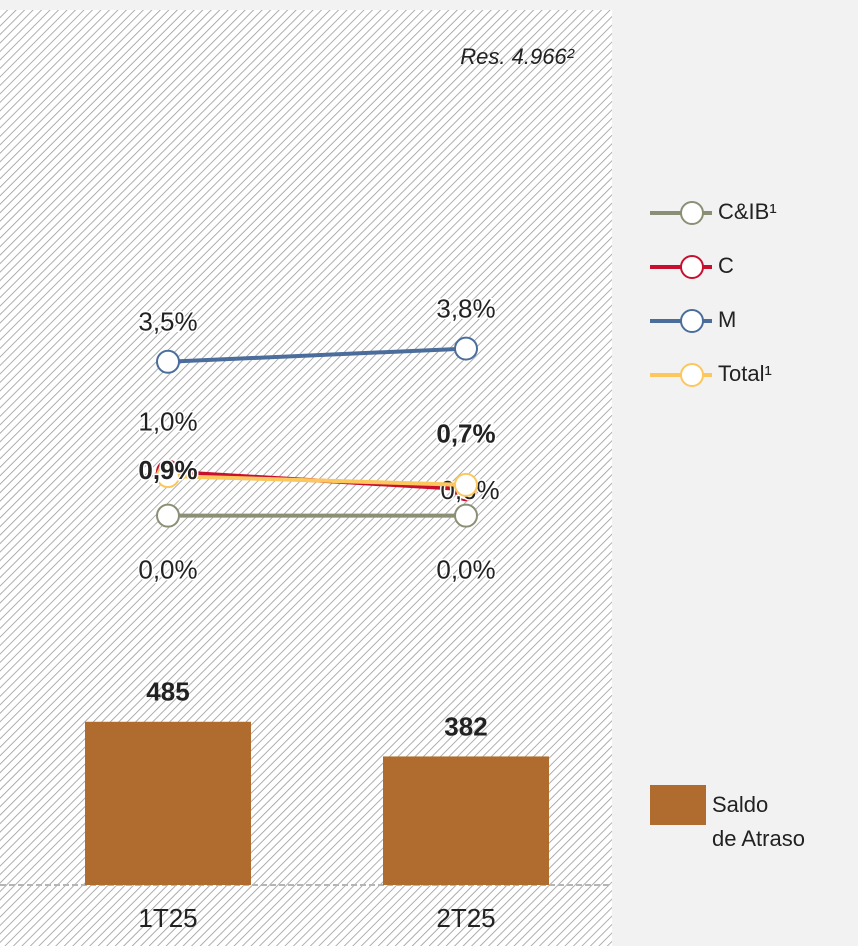 This screenshot has height=946, width=858. Describe the element at coordinates (747, 211) in the screenshot. I see `legend-label: C&IB¹` at that location.